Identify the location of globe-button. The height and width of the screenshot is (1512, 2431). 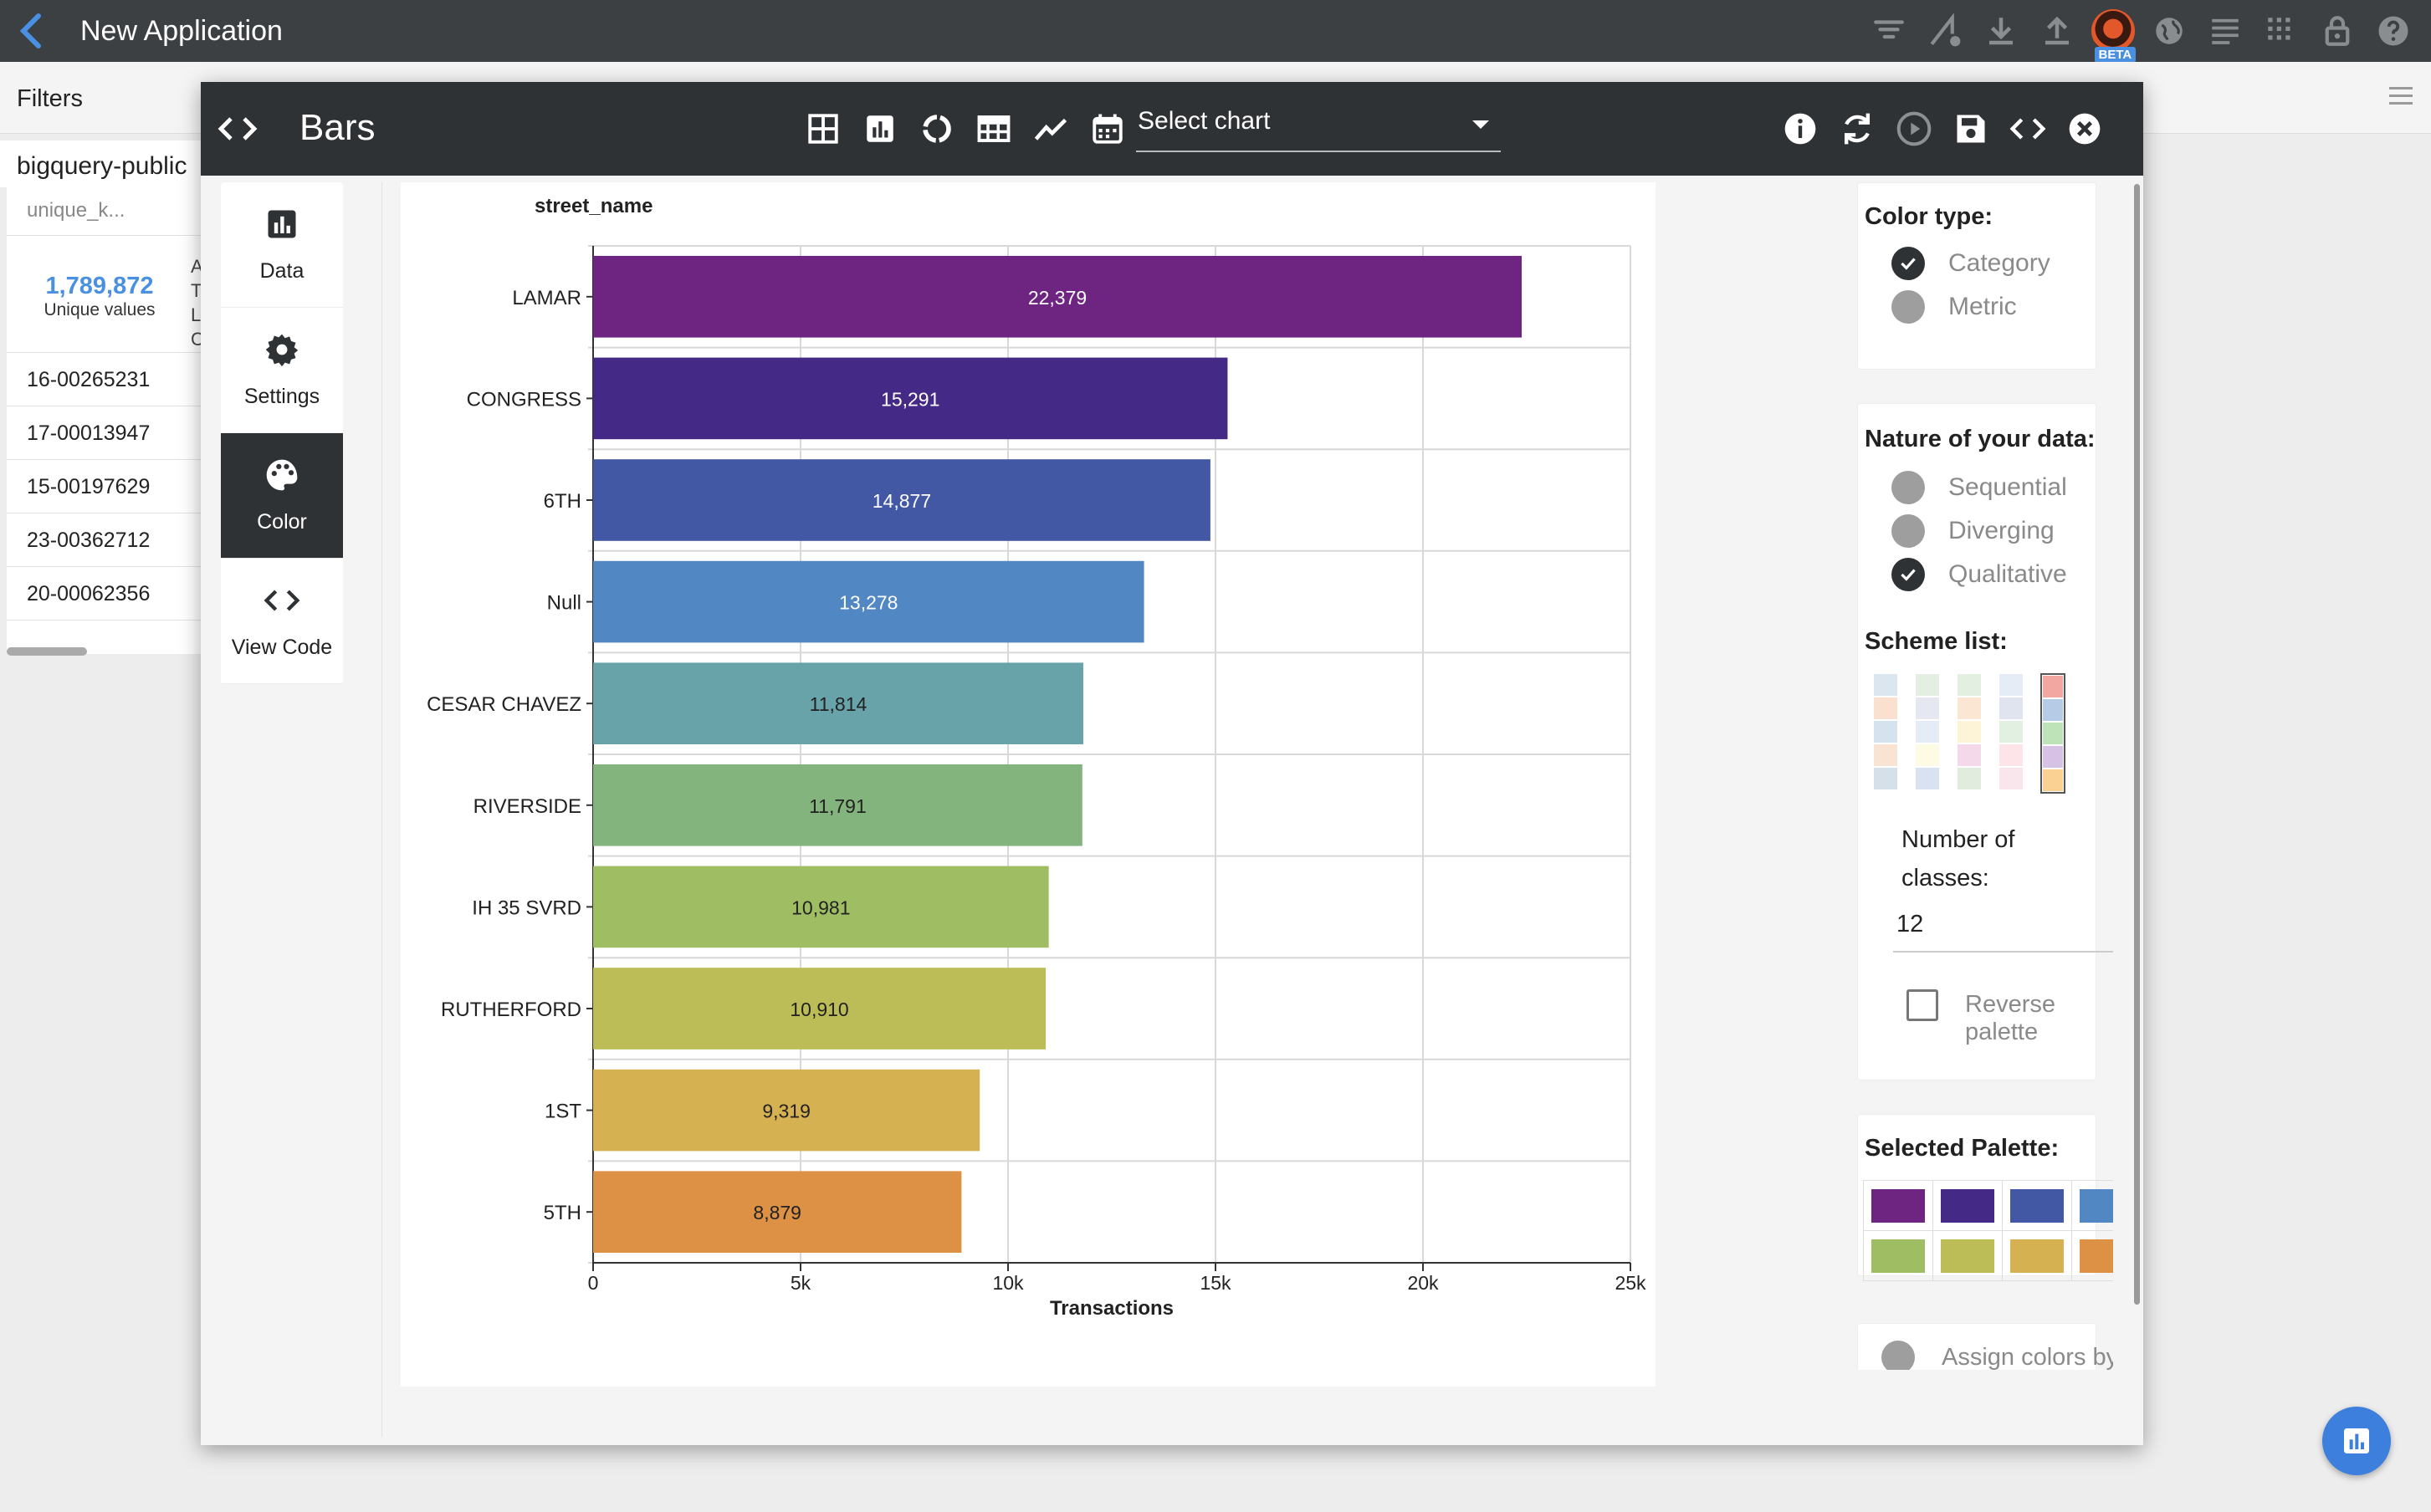
(2169, 31).